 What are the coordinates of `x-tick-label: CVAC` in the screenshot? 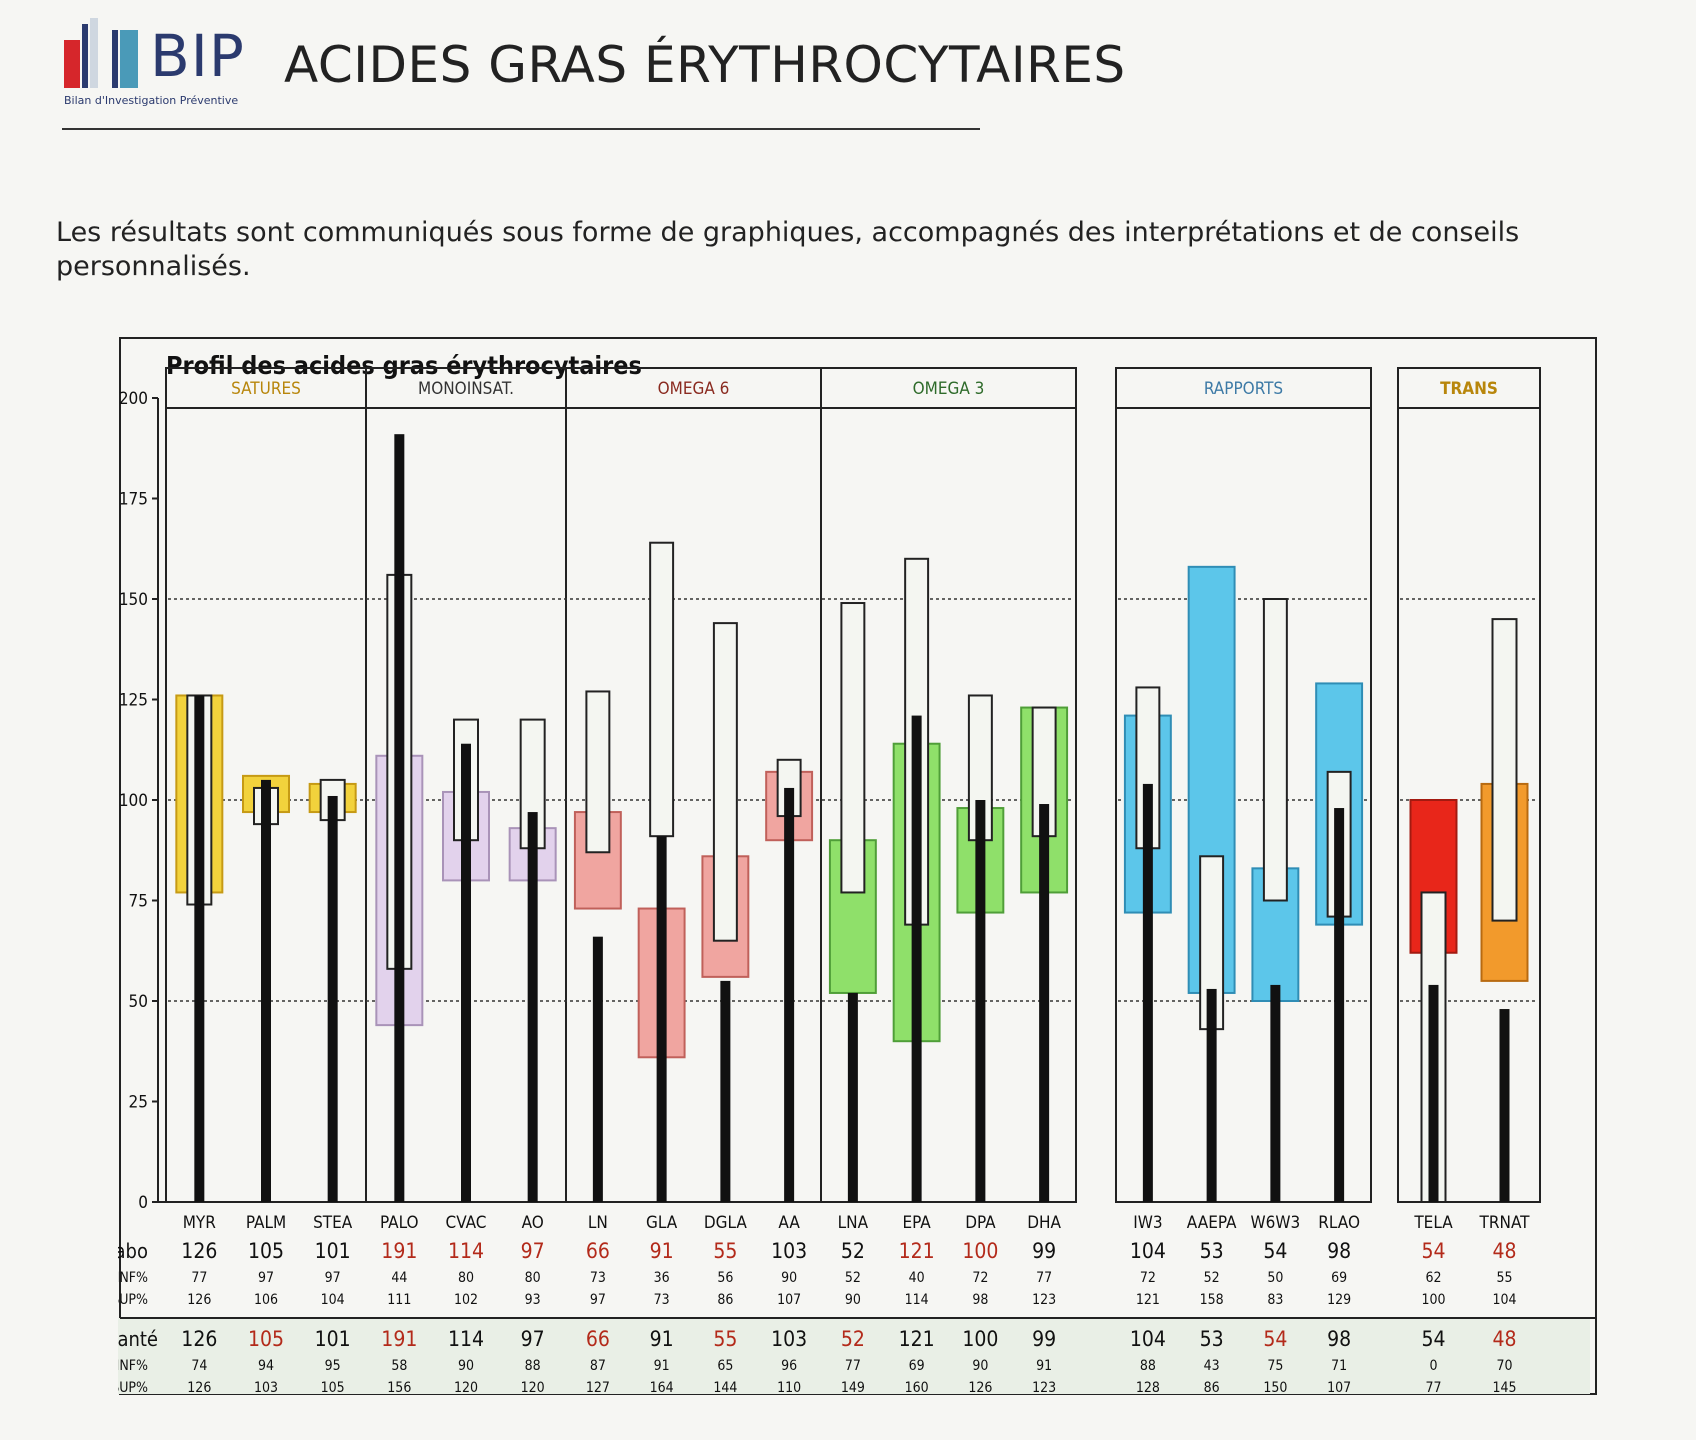 It's located at (466, 1223).